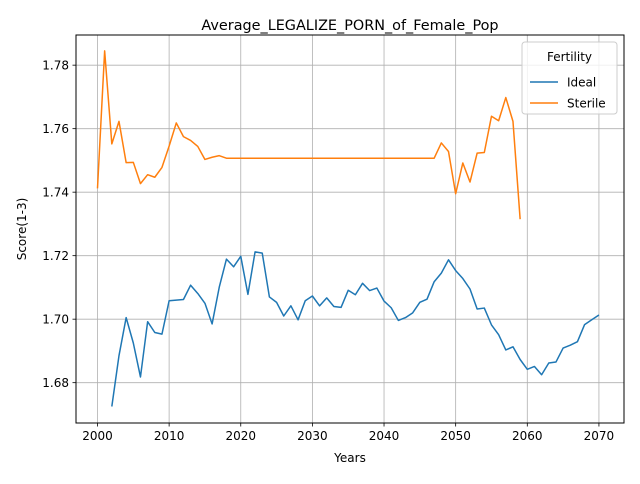 This screenshot has width=640, height=484. What do you see at coordinates (55, 383) in the screenshot?
I see `y-tick-label: 1.68` at bounding box center [55, 383].